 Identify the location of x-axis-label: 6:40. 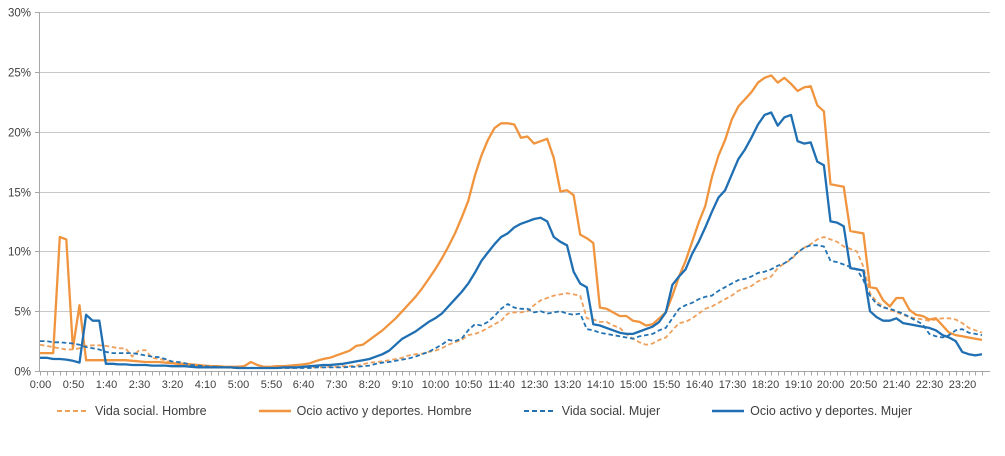
(303, 385).